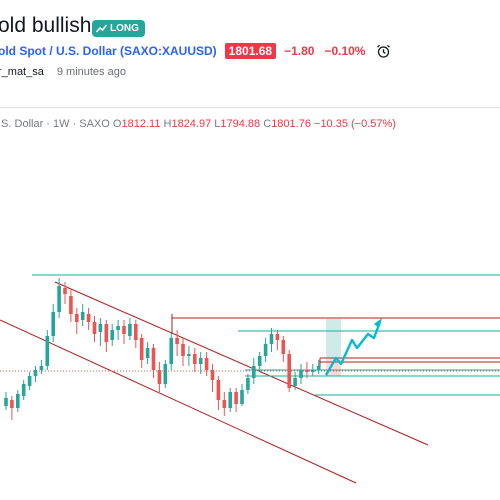  I want to click on author-row: r_mat_sa 9 minutes ago, so click(63, 72).